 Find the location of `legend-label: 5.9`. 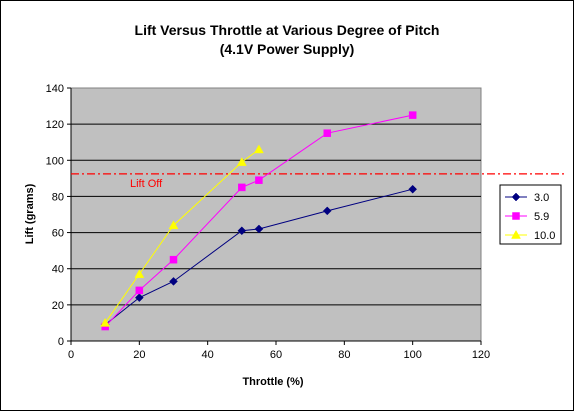

legend-label: 5.9 is located at coordinates (541, 217).